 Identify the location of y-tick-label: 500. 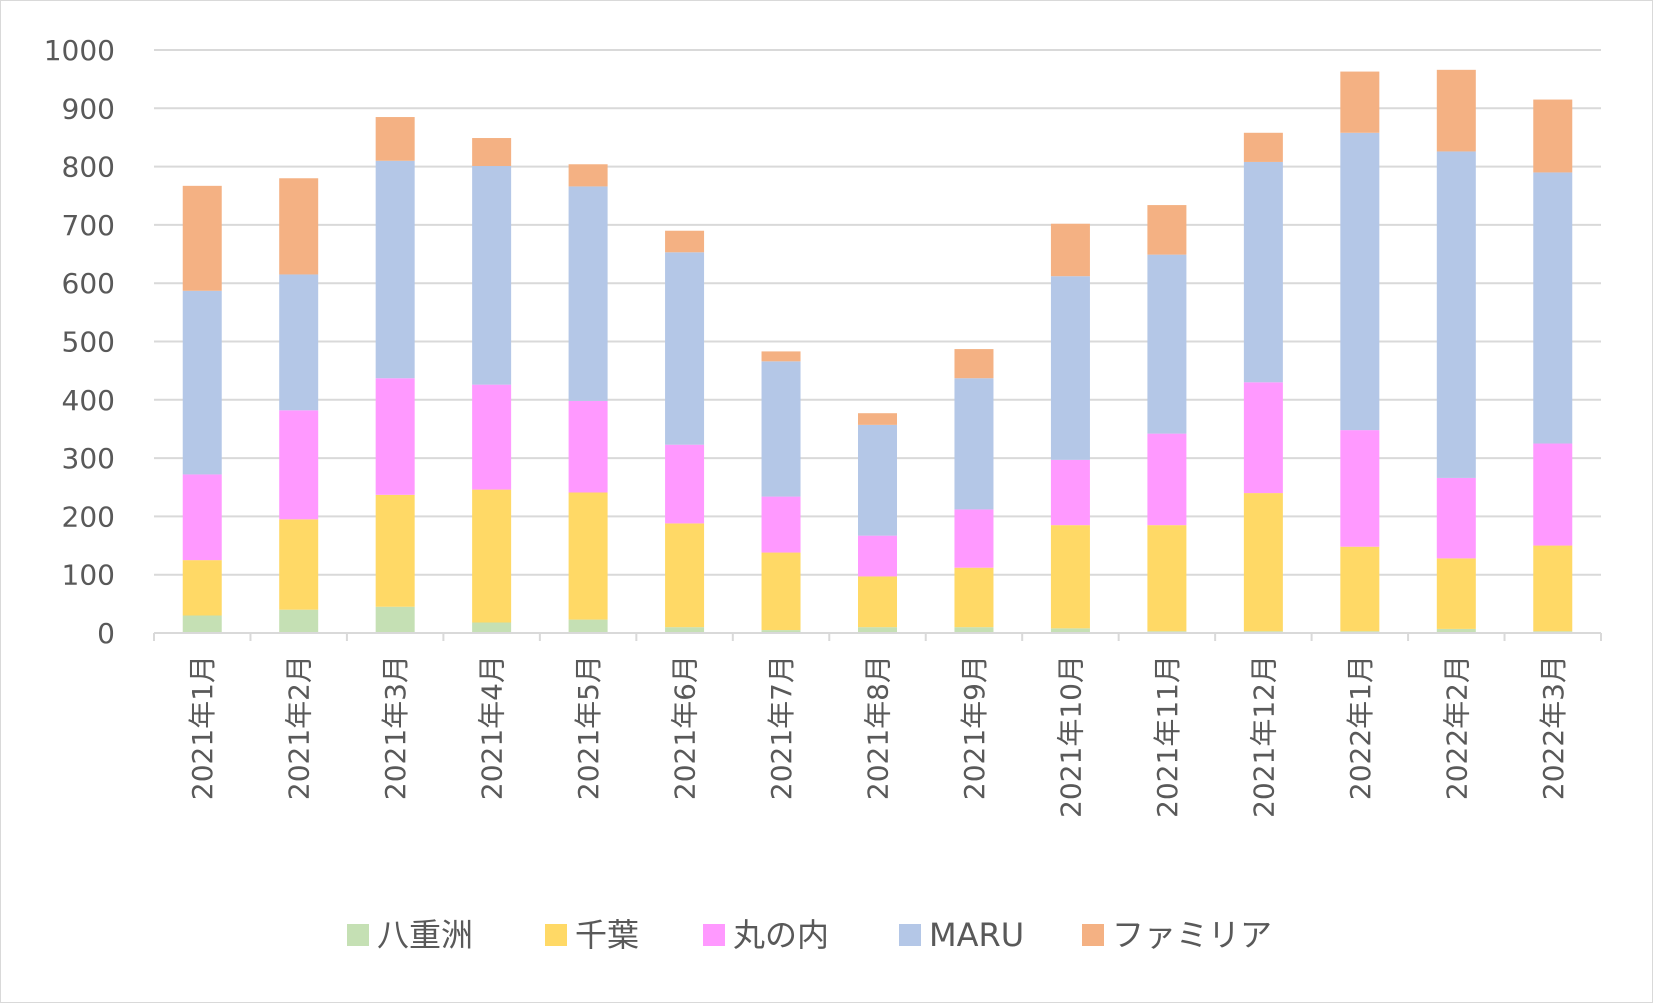
(88, 342).